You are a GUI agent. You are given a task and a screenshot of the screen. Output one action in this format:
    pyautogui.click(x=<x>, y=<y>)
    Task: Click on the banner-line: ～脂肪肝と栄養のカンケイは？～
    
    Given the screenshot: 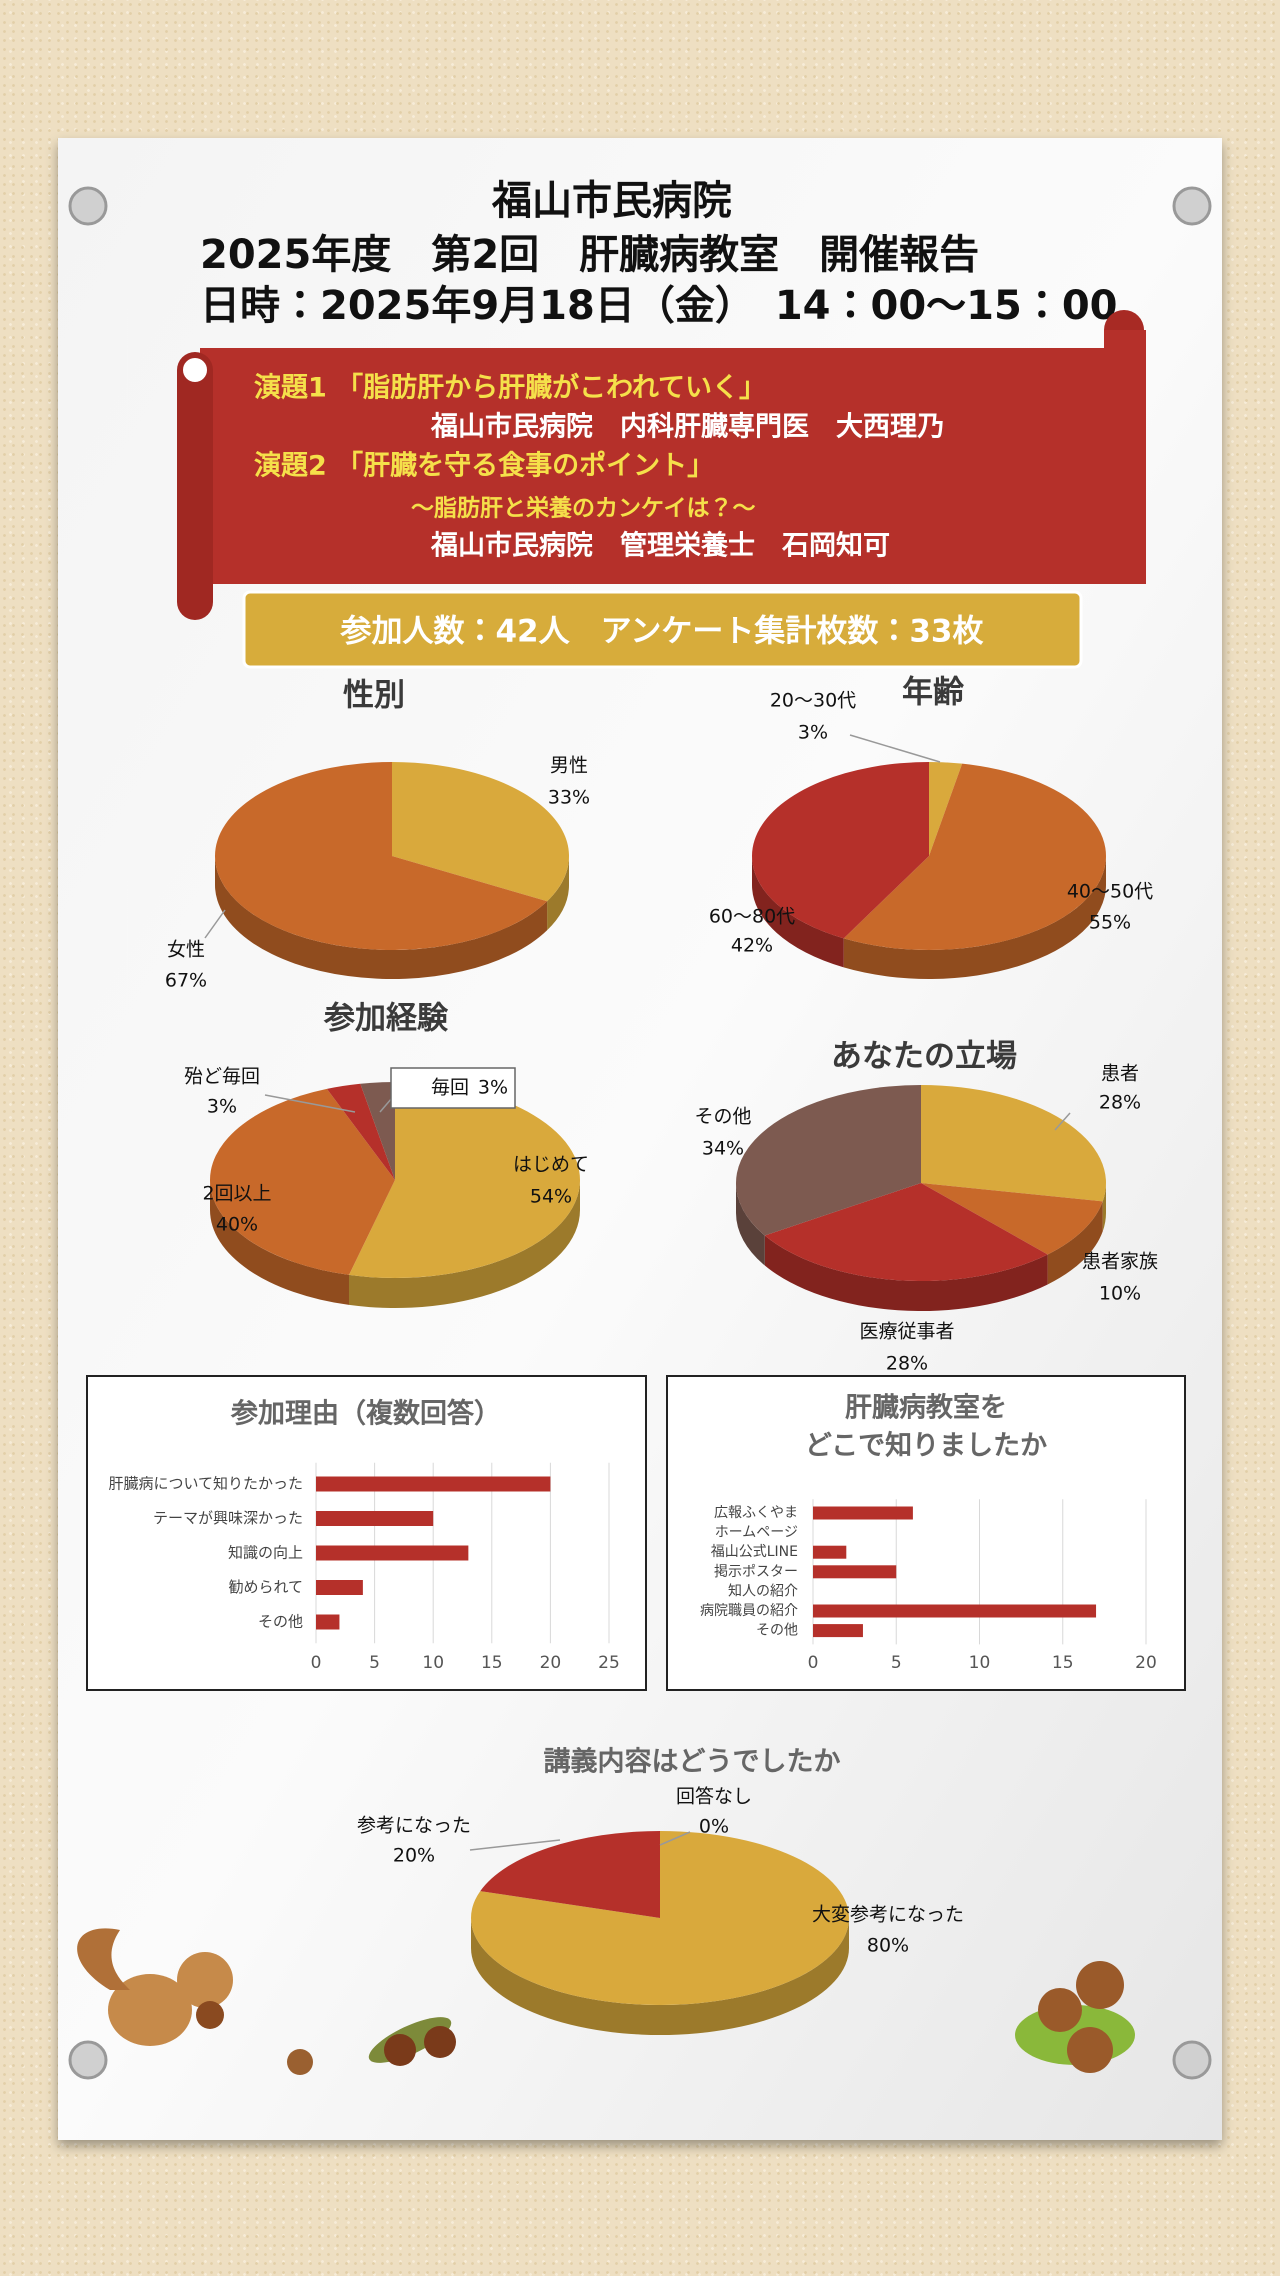 What is the action you would take?
    pyautogui.click(x=583, y=508)
    